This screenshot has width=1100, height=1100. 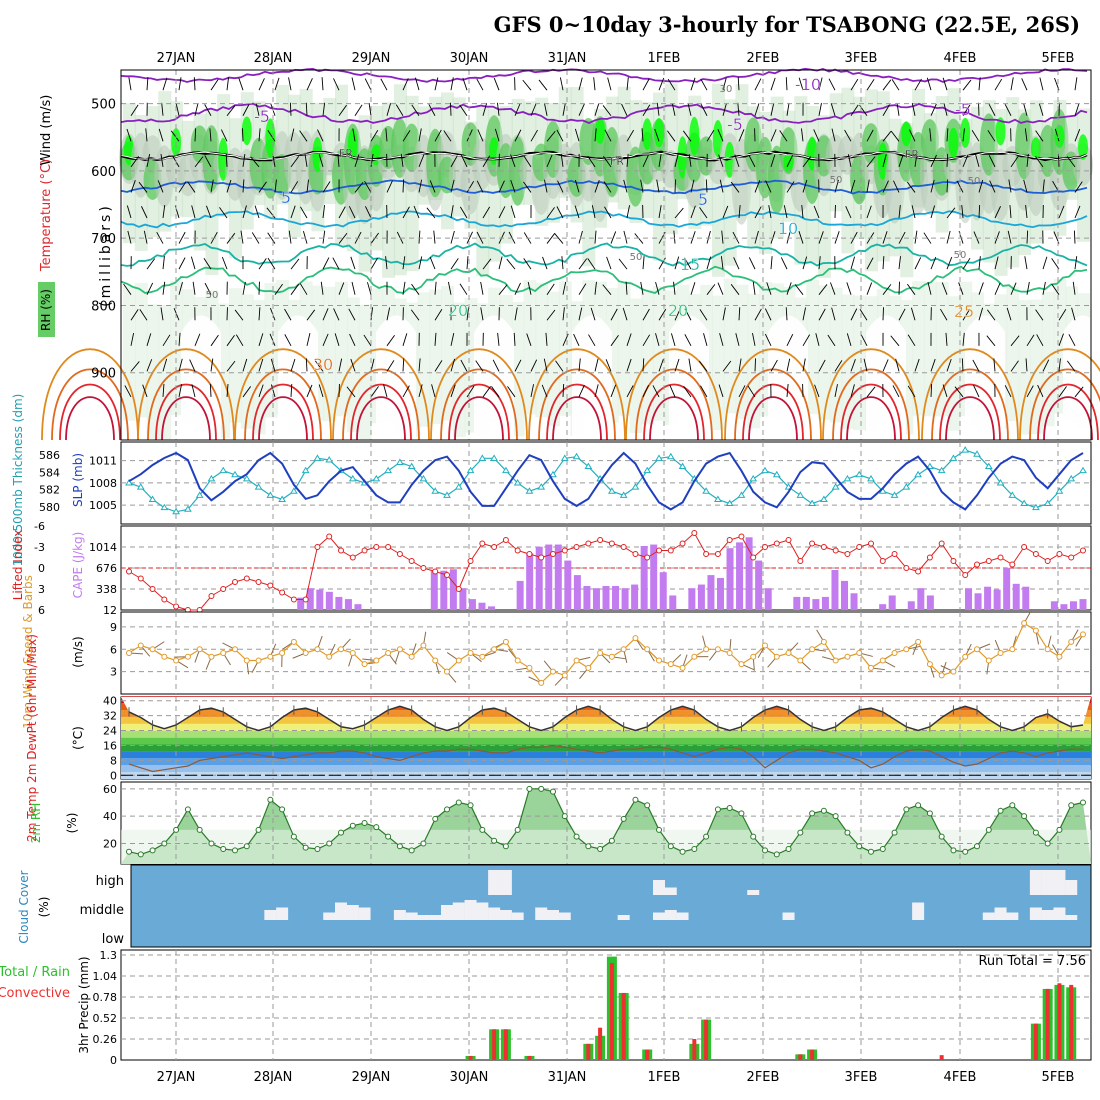 What do you see at coordinates (113, 672) in the screenshot?
I see `wind10-tick: 3` at bounding box center [113, 672].